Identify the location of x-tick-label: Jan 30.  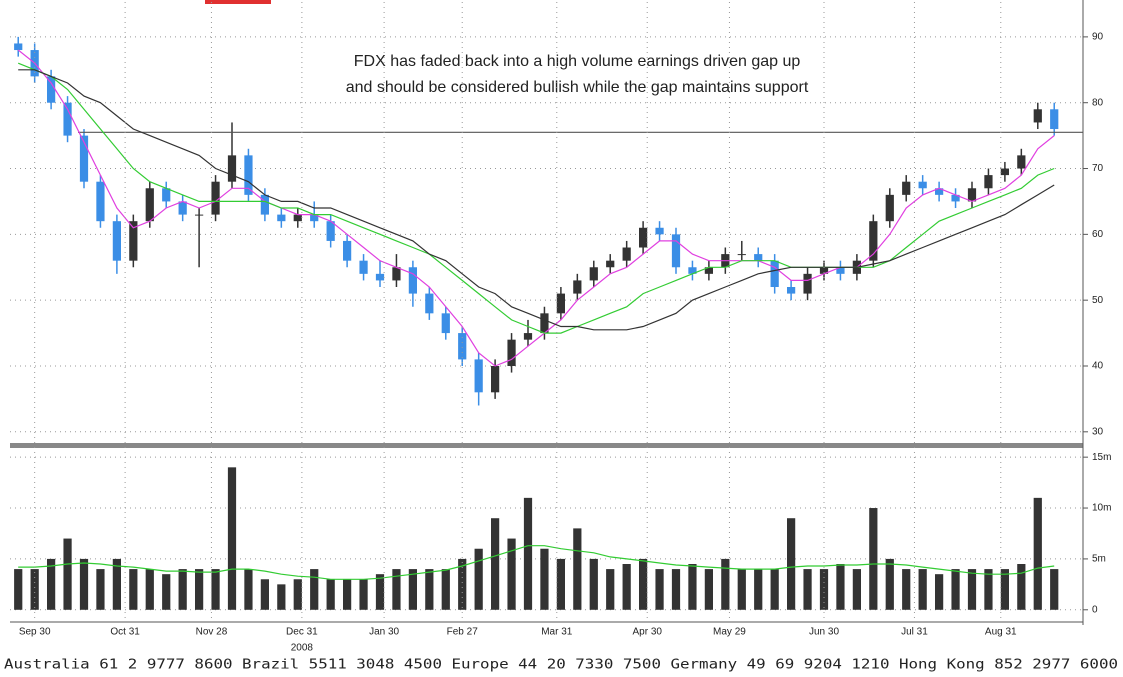
(384, 632).